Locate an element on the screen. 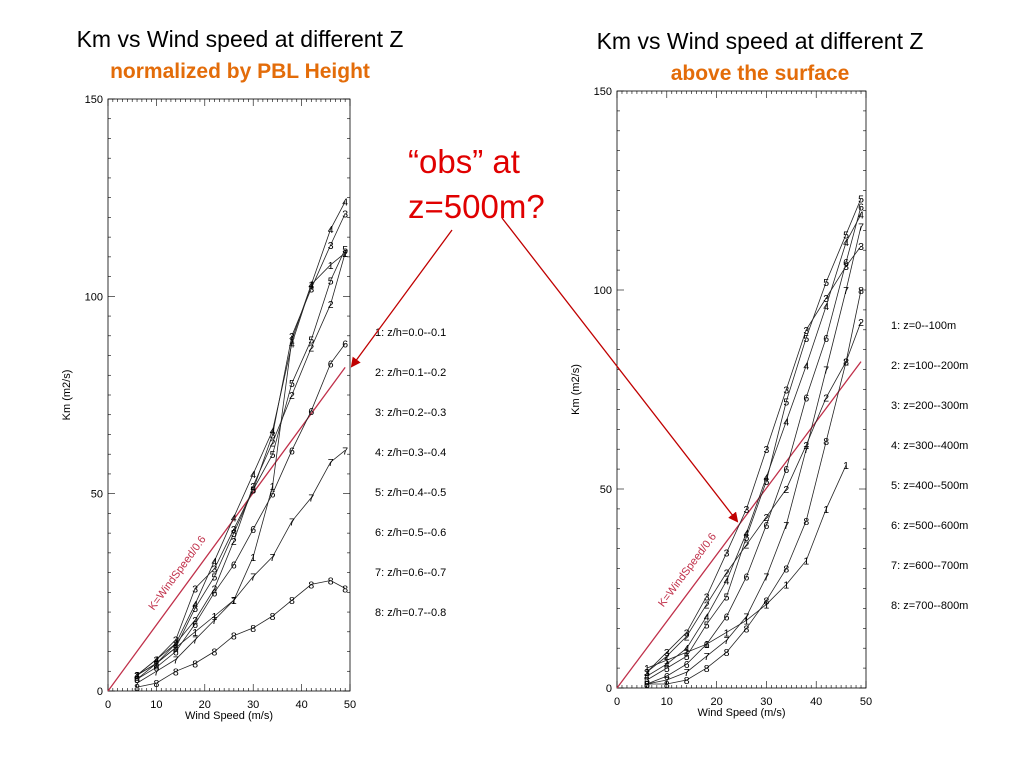 The width and height of the screenshot is (1024, 768). x-tick-label: 40 is located at coordinates (816, 702).